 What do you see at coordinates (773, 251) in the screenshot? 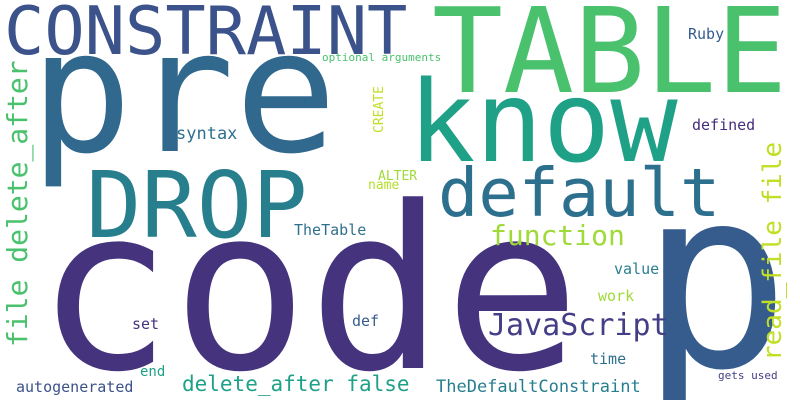
I see `word-read-file-file: read_file file` at bounding box center [773, 251].